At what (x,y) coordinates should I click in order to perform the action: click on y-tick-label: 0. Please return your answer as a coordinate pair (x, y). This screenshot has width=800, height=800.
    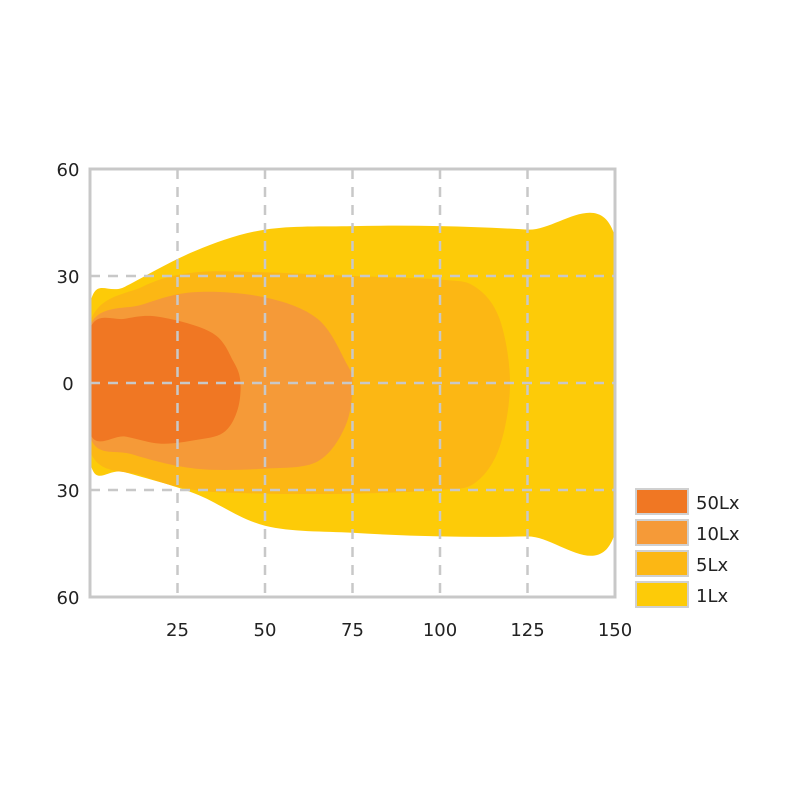
    Looking at the image, I should click on (67, 384).